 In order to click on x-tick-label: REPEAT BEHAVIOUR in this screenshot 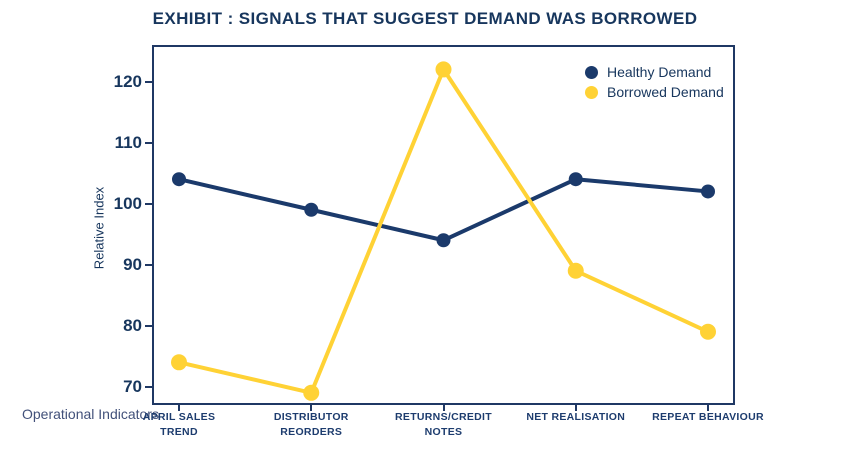, I will do `click(708, 417)`.